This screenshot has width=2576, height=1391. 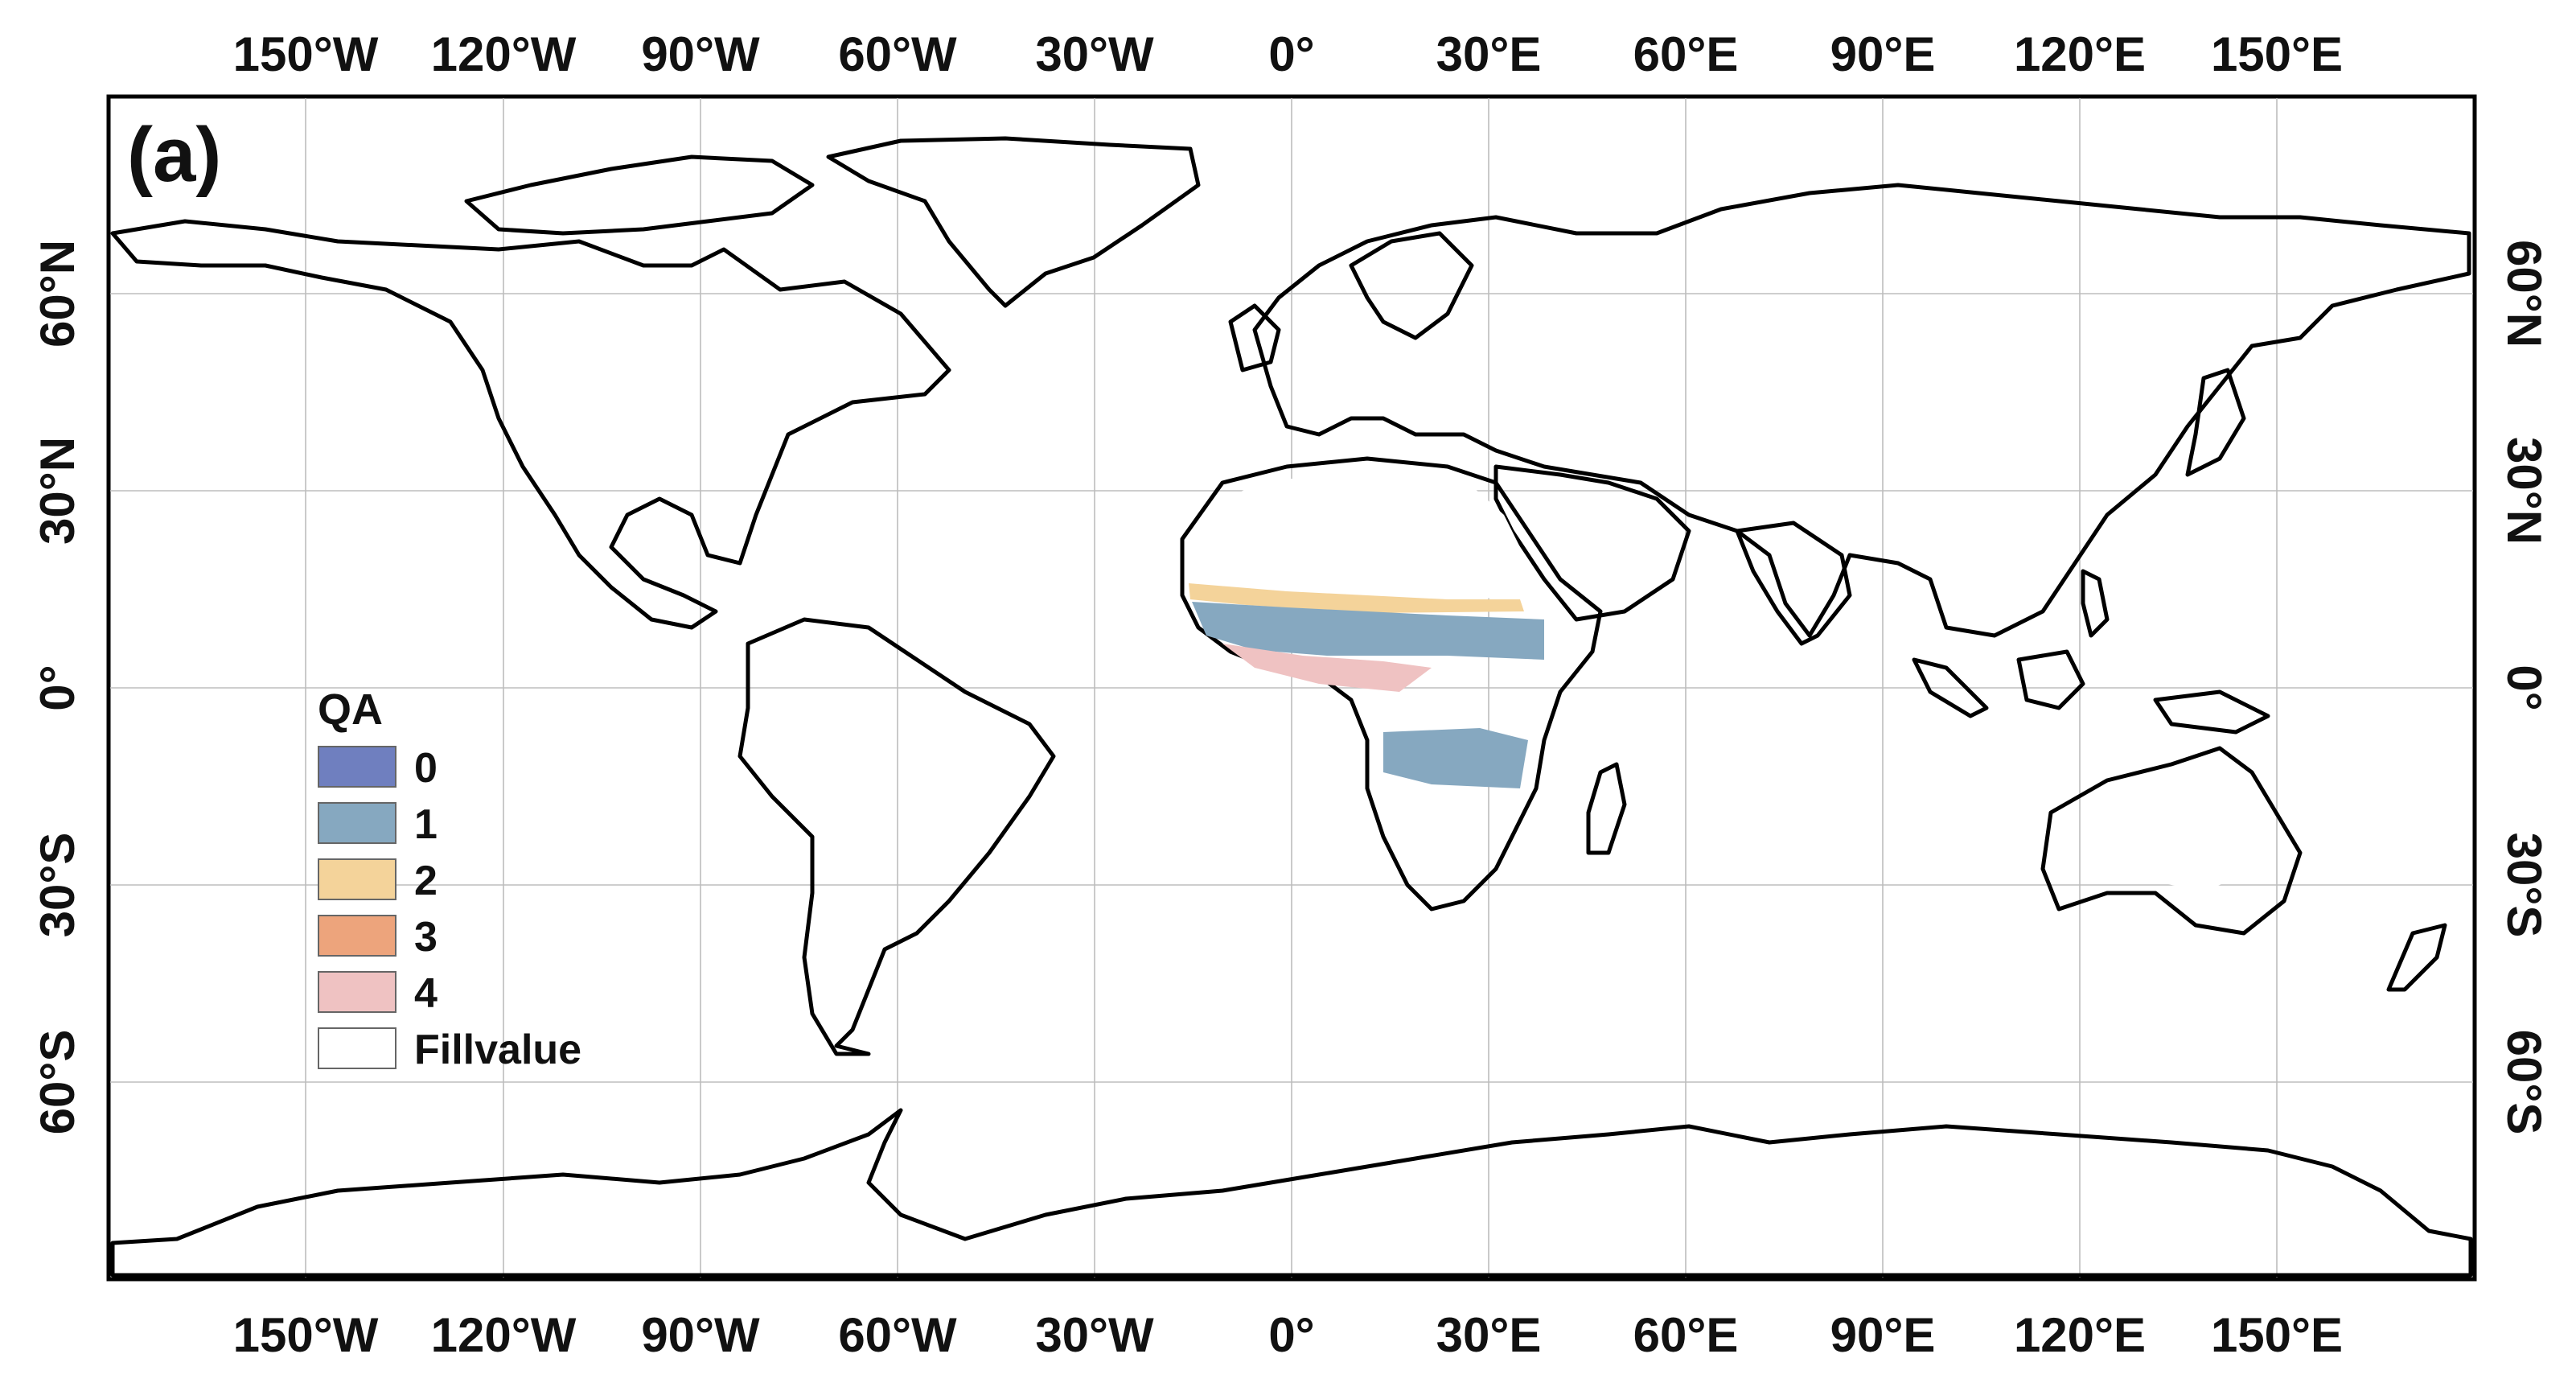 What do you see at coordinates (897, 54) in the screenshot?
I see `lon-label-top: 60°W` at bounding box center [897, 54].